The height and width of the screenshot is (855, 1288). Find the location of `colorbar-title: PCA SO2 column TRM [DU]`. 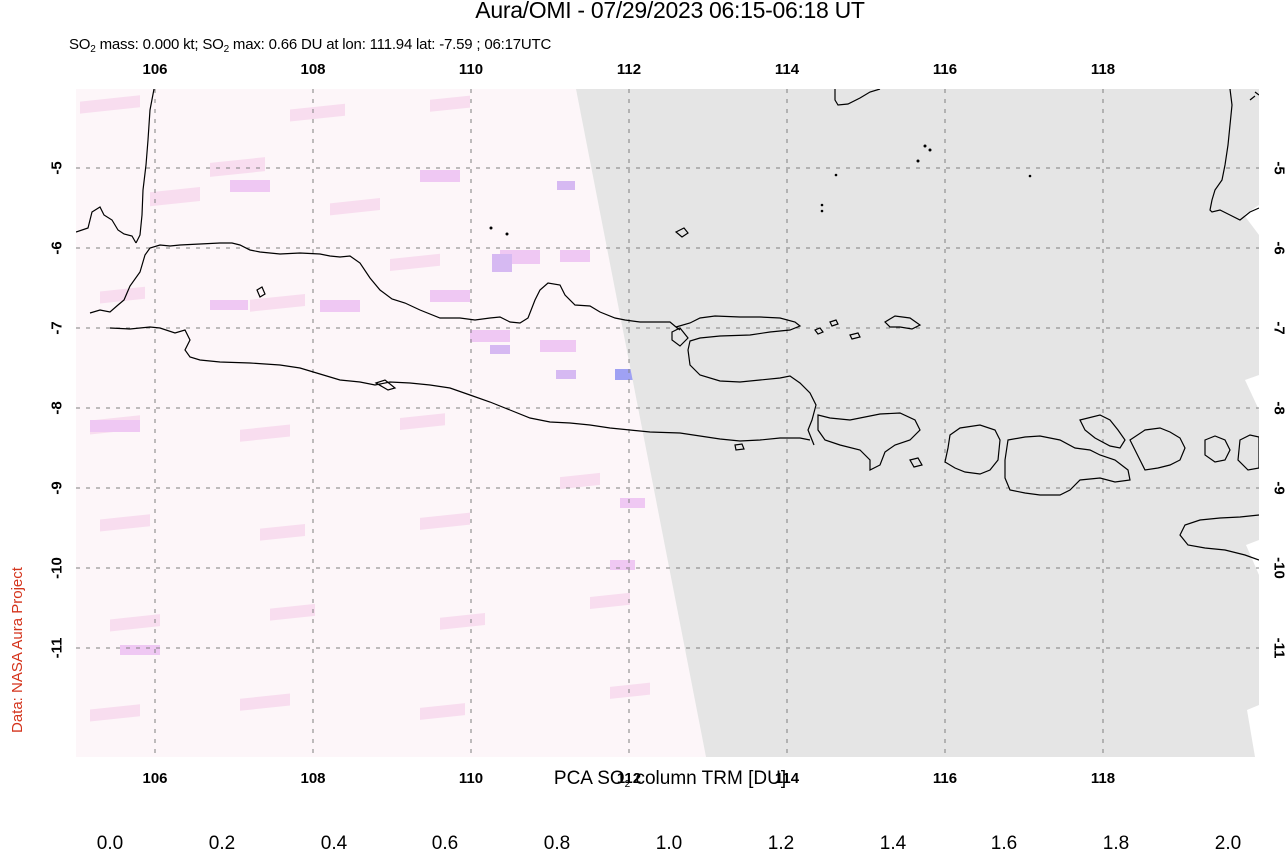

colorbar-title: PCA SO2 column TRM [DU] is located at coordinates (644, 779).